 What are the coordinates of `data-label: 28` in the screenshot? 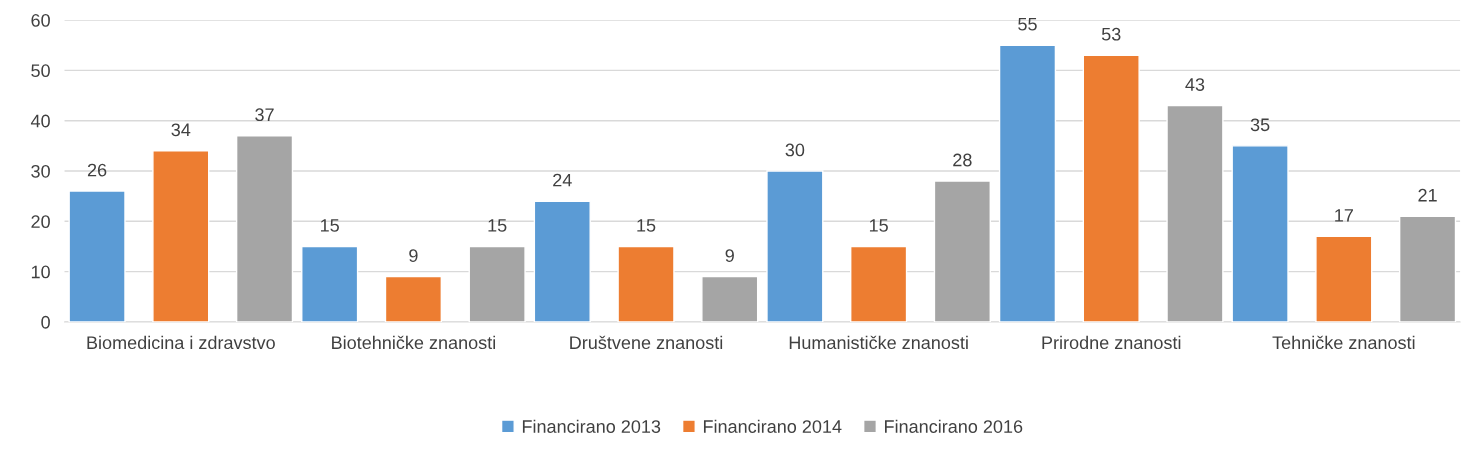 It's located at (962, 160).